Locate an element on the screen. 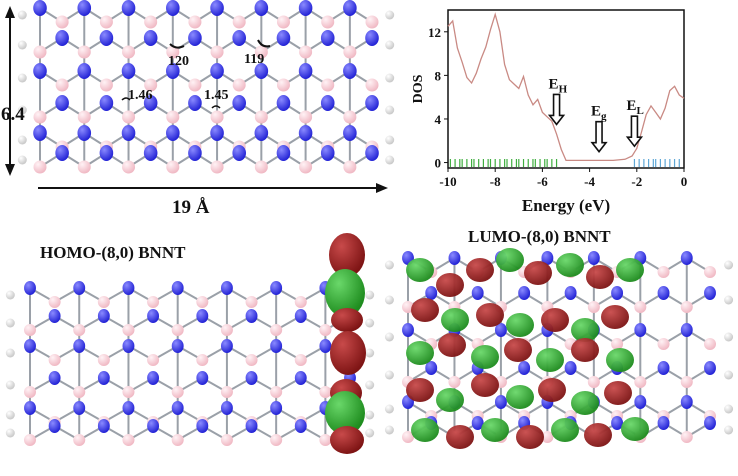 This screenshot has width=738, height=476. y-tick-label: 4 is located at coordinates (438, 119).